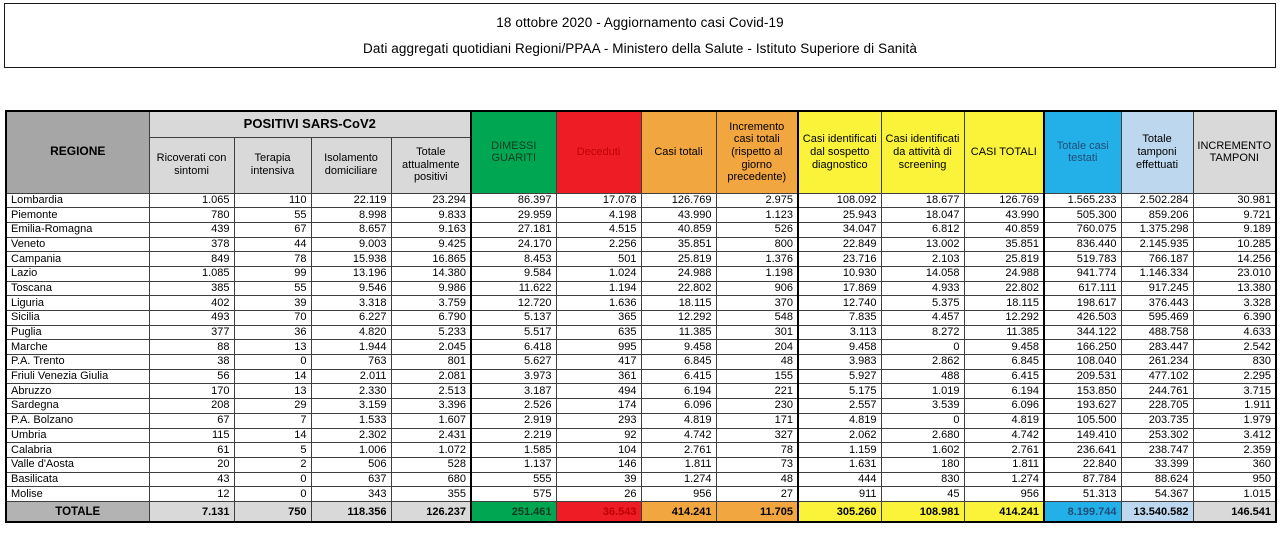  Describe the element at coordinates (922, 494) in the screenshot. I see `value-cell: 45` at that location.